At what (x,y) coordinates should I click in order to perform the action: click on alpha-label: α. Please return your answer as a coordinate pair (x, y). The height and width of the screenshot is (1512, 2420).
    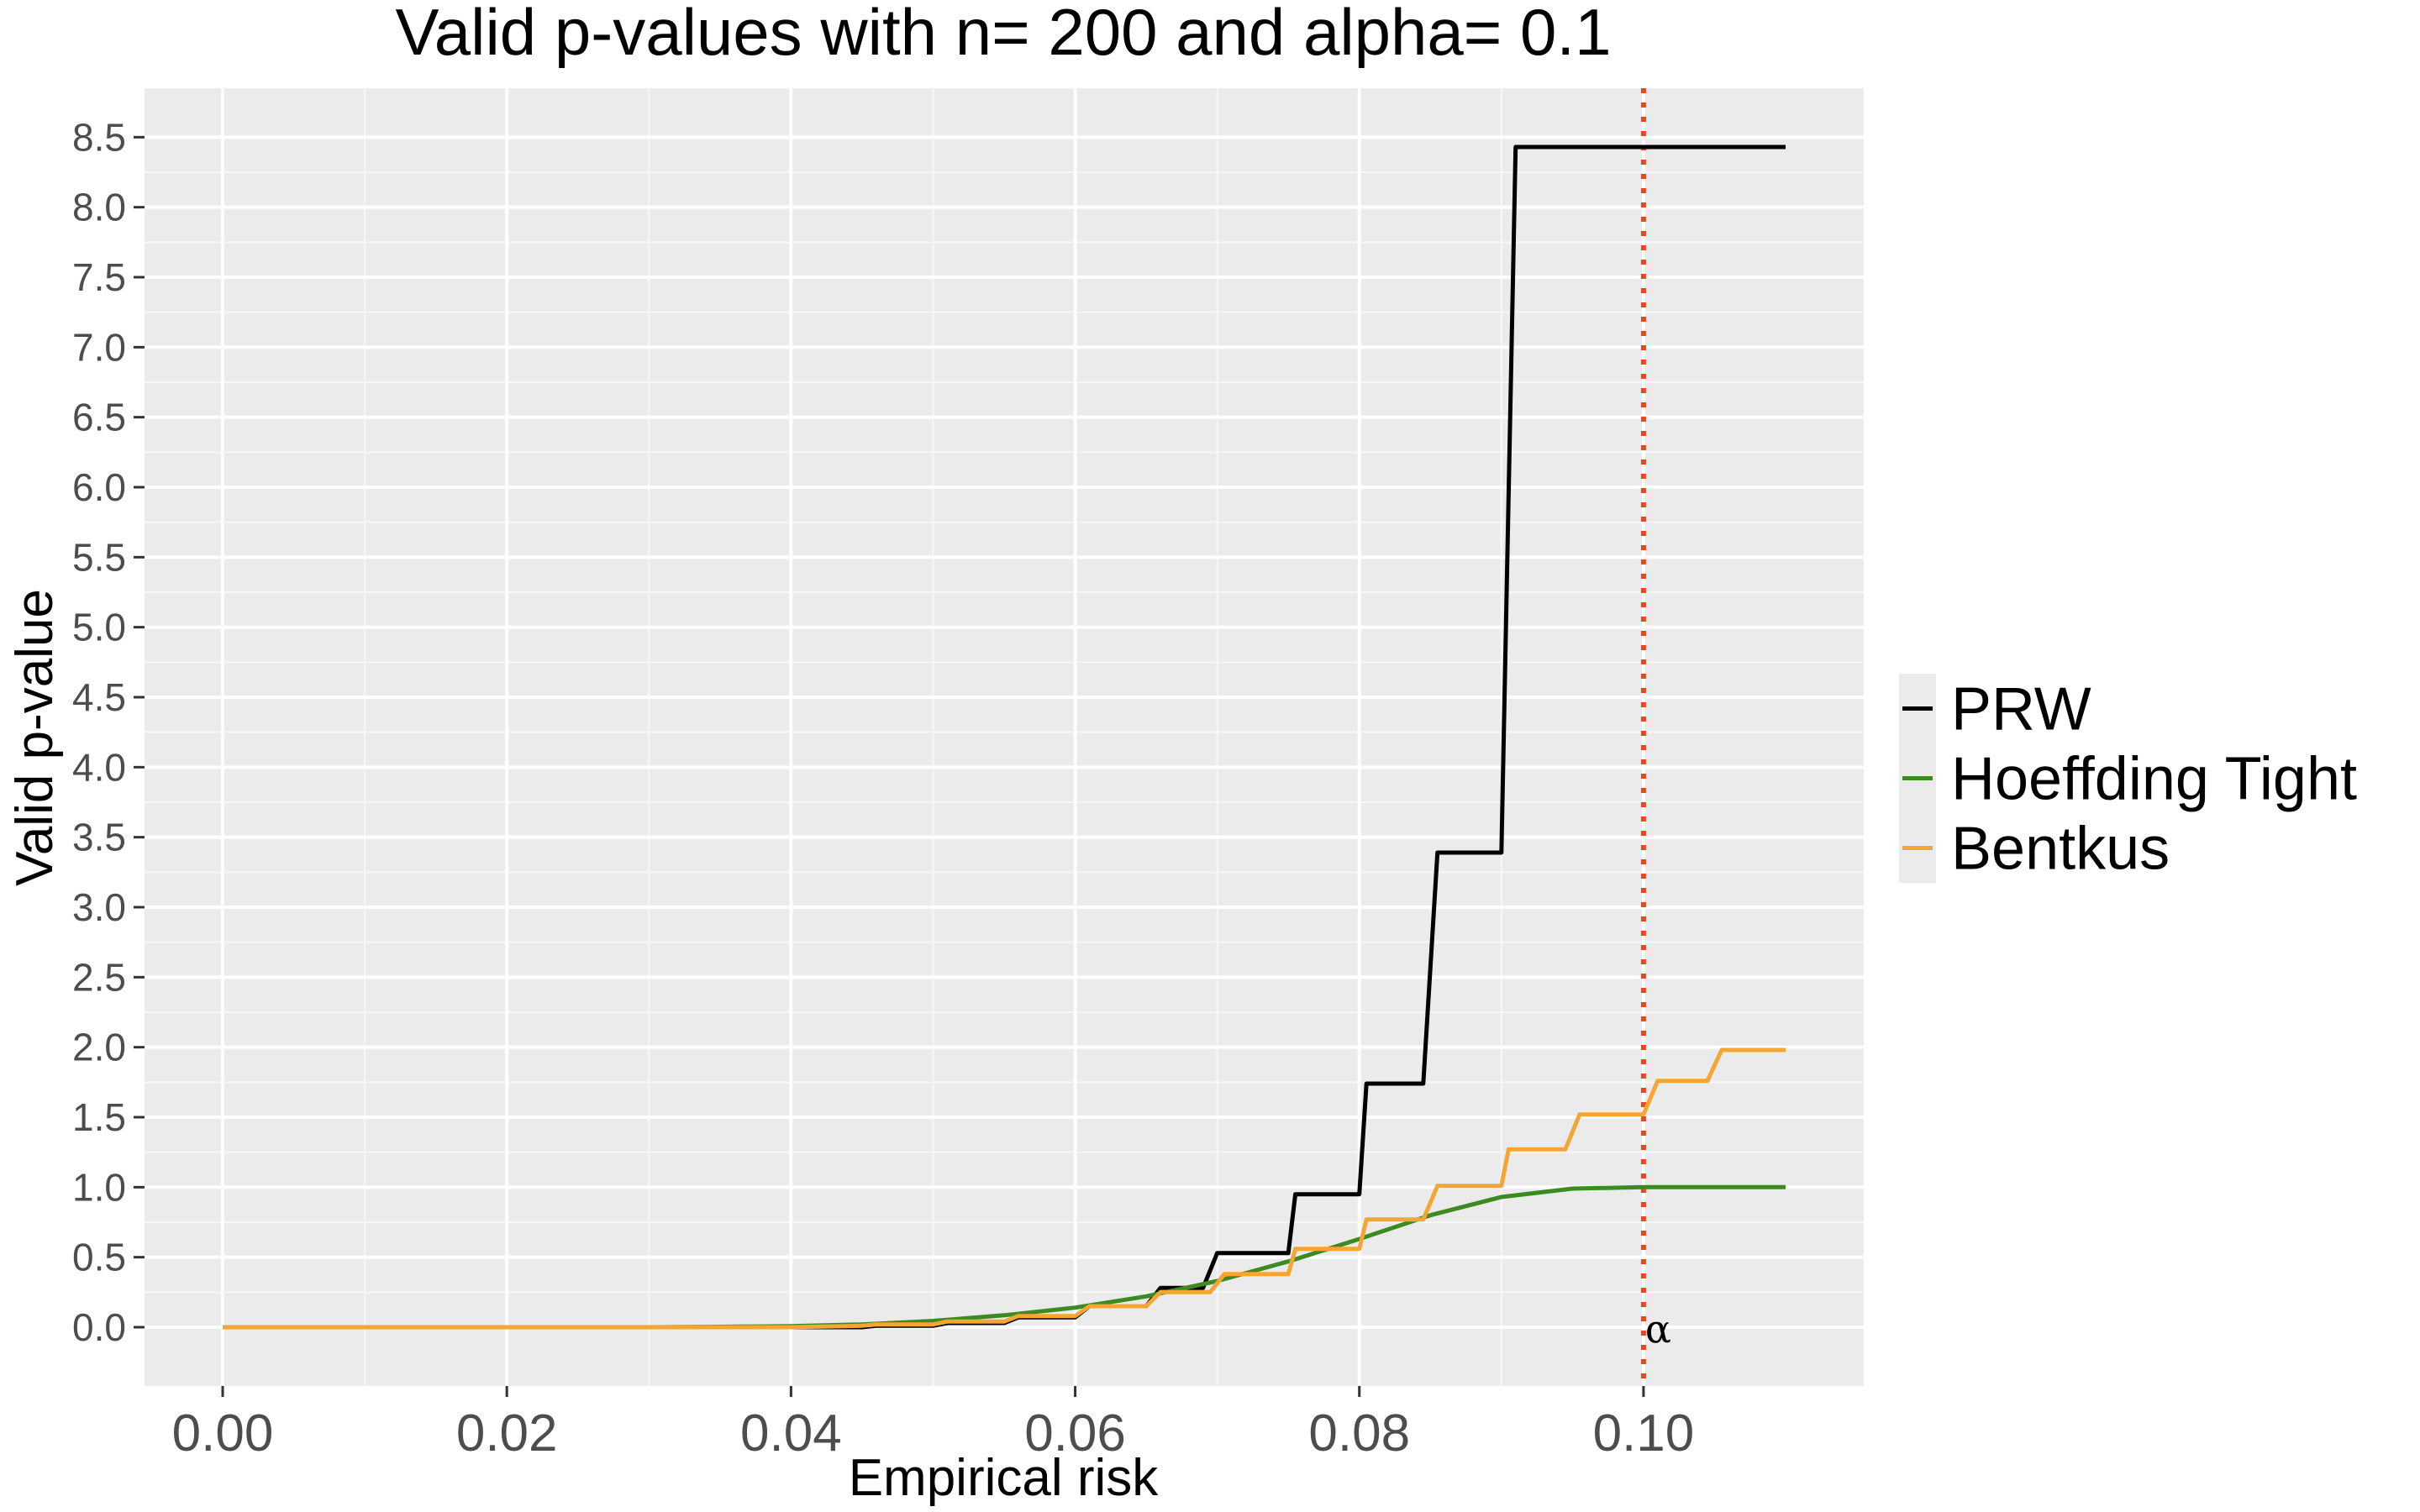
    Looking at the image, I should click on (1658, 1329).